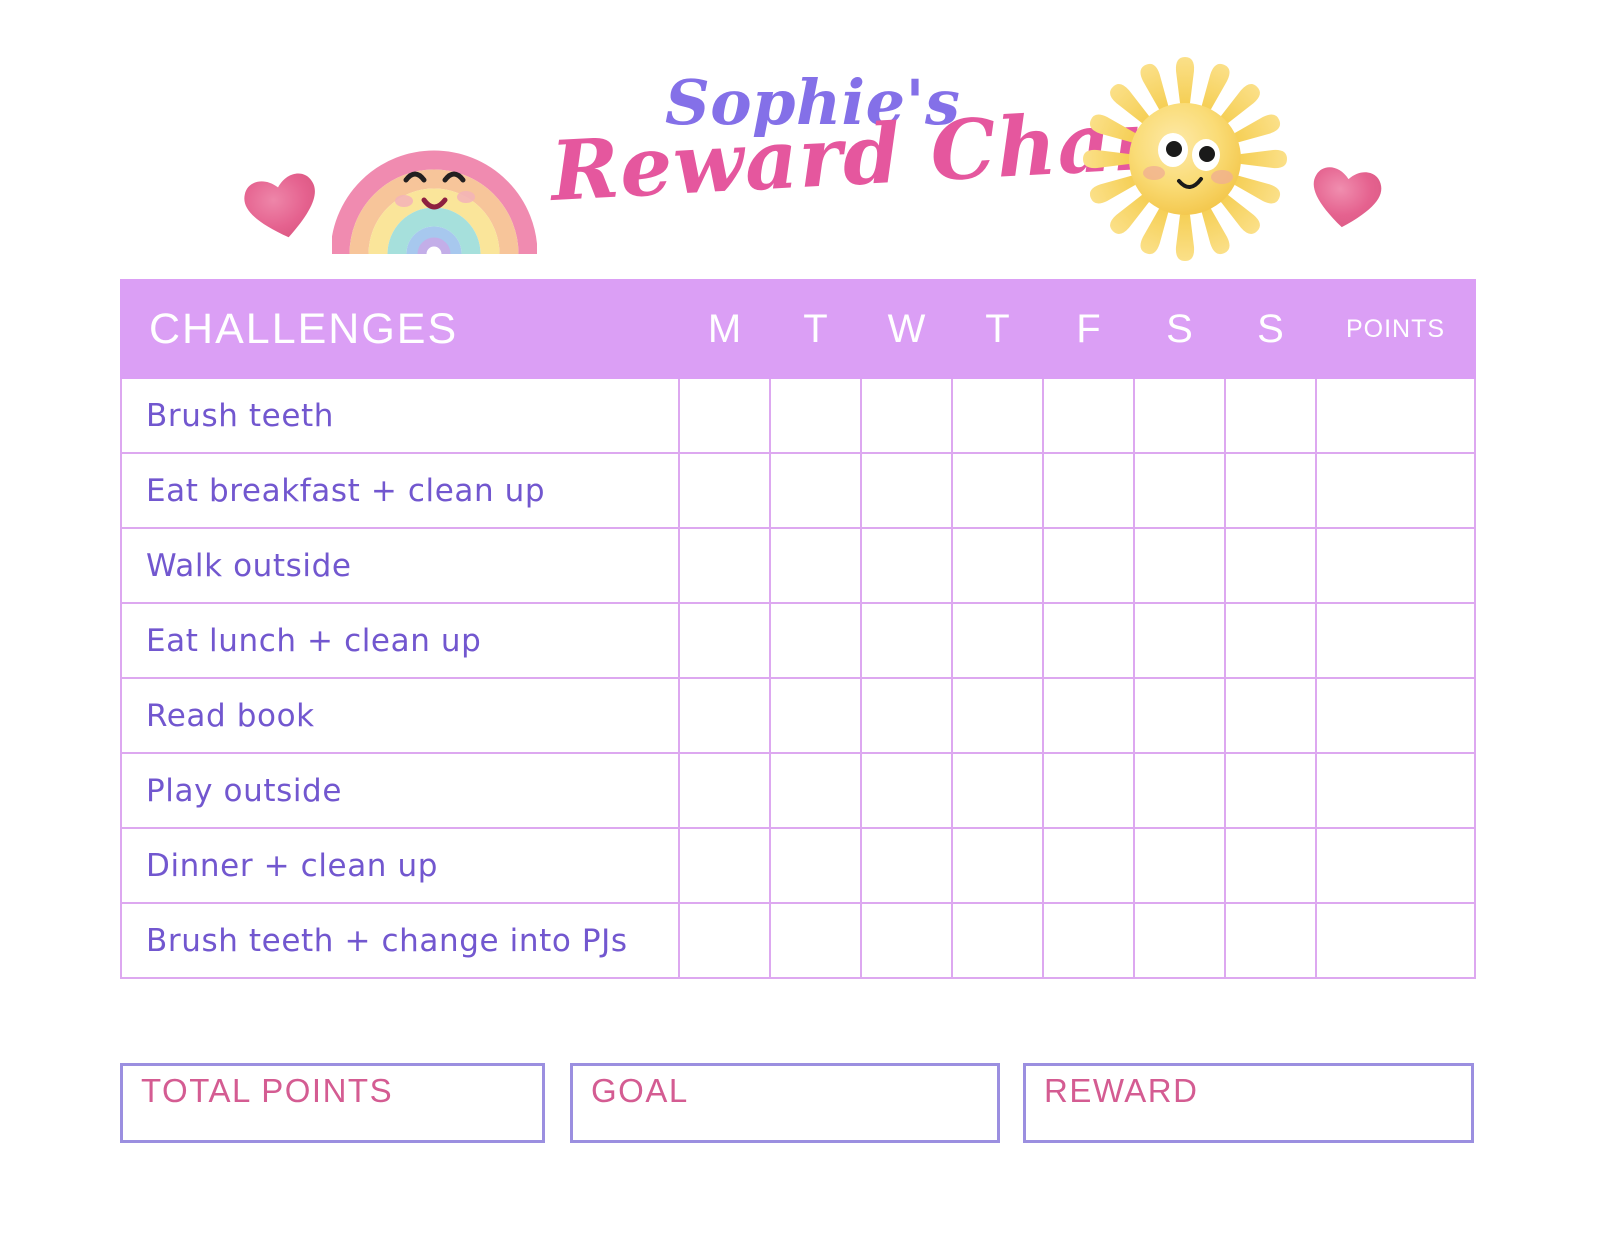 This screenshot has width=1600, height=1236. Describe the element at coordinates (400, 415) in the screenshot. I see `task-label: Brush teeth` at that location.